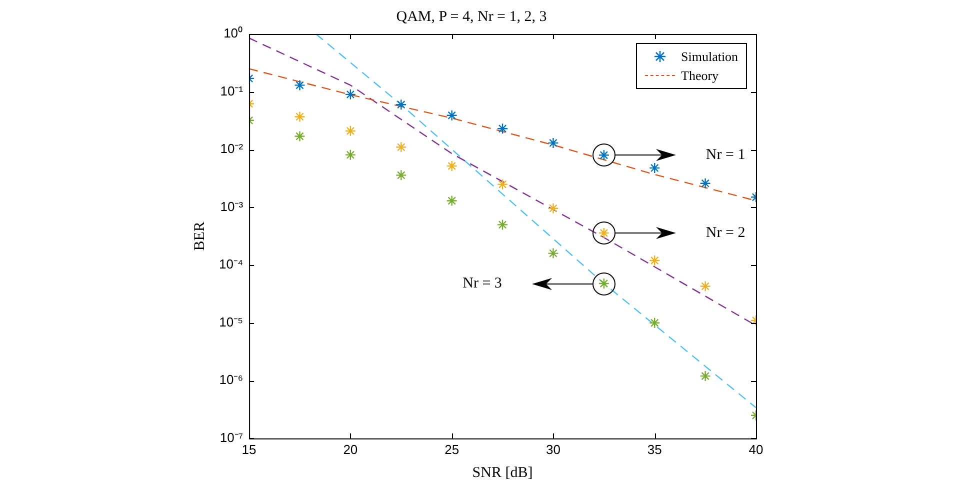 The height and width of the screenshot is (490, 968). I want to click on x-tick-label: 25, so click(452, 449).